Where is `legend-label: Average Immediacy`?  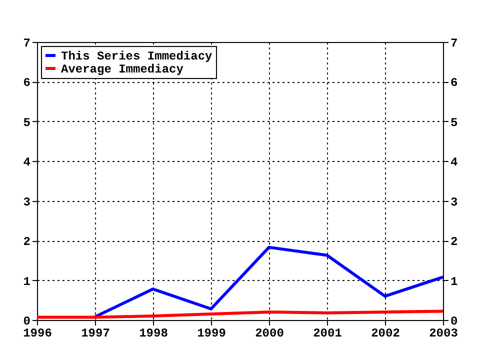
legend-label: Average Immediacy is located at coordinates (122, 69).